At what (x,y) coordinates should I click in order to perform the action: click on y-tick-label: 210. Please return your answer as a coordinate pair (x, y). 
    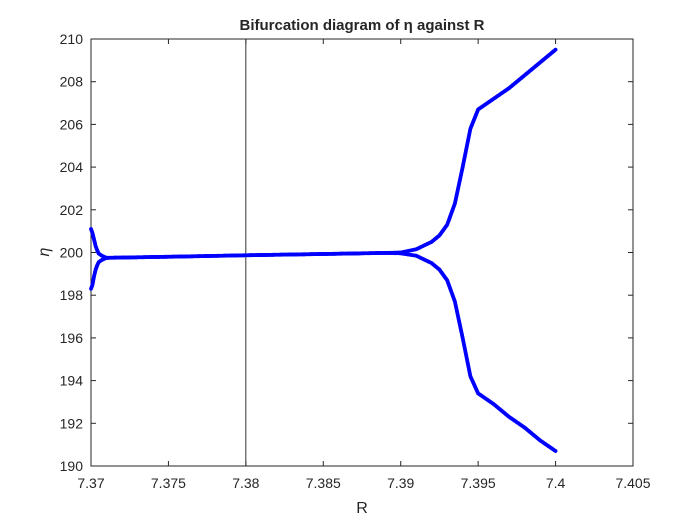
    Looking at the image, I should click on (72, 39).